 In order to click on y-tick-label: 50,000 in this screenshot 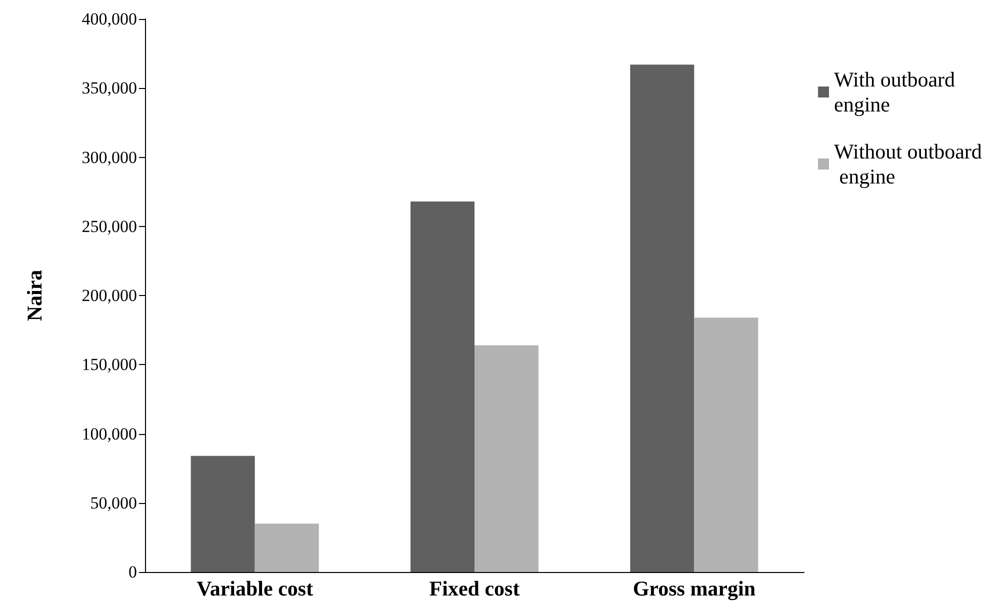, I will do `click(113, 502)`.